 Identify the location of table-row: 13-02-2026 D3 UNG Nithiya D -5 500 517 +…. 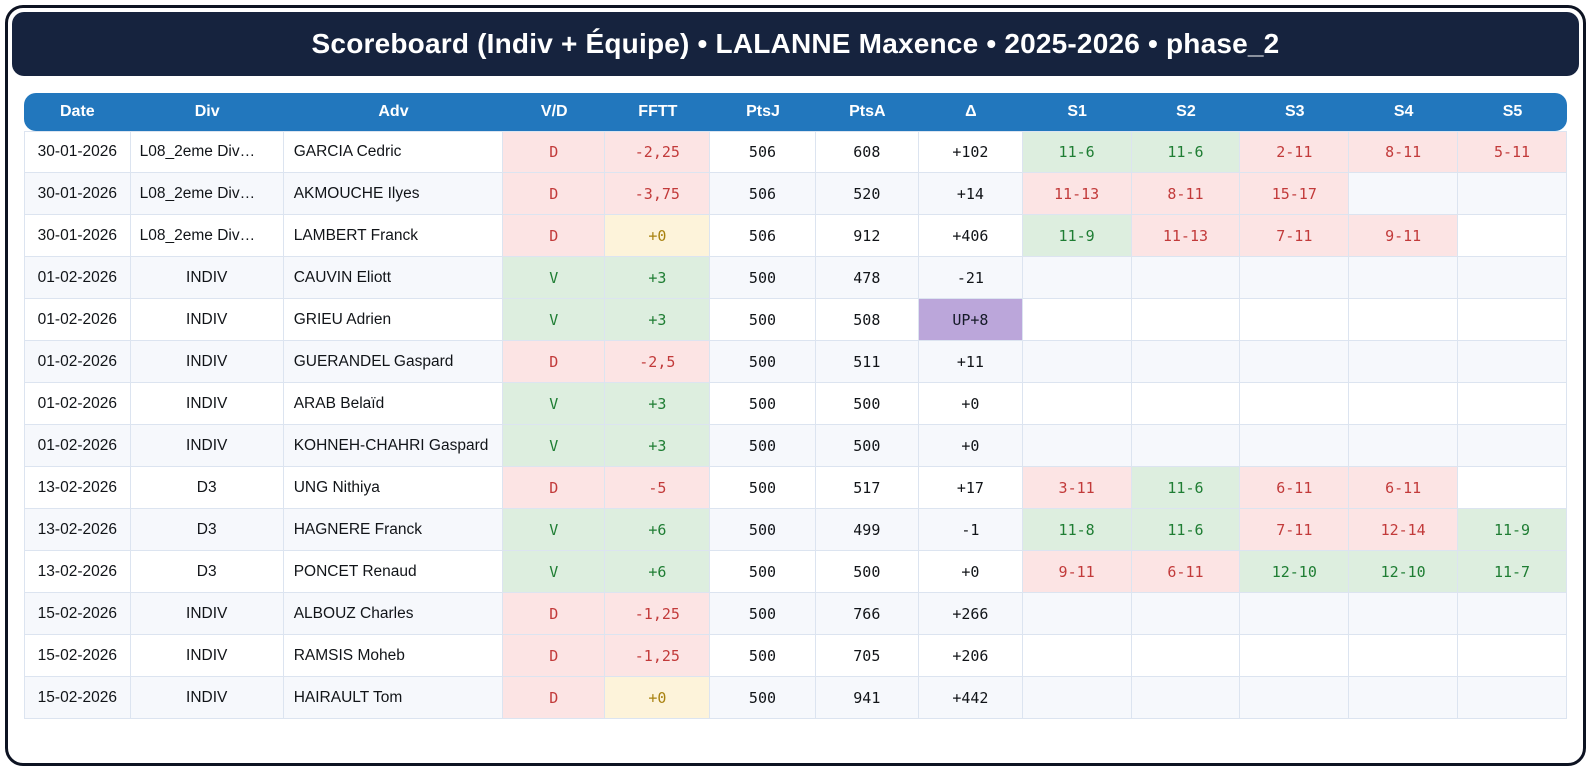
(795, 488).